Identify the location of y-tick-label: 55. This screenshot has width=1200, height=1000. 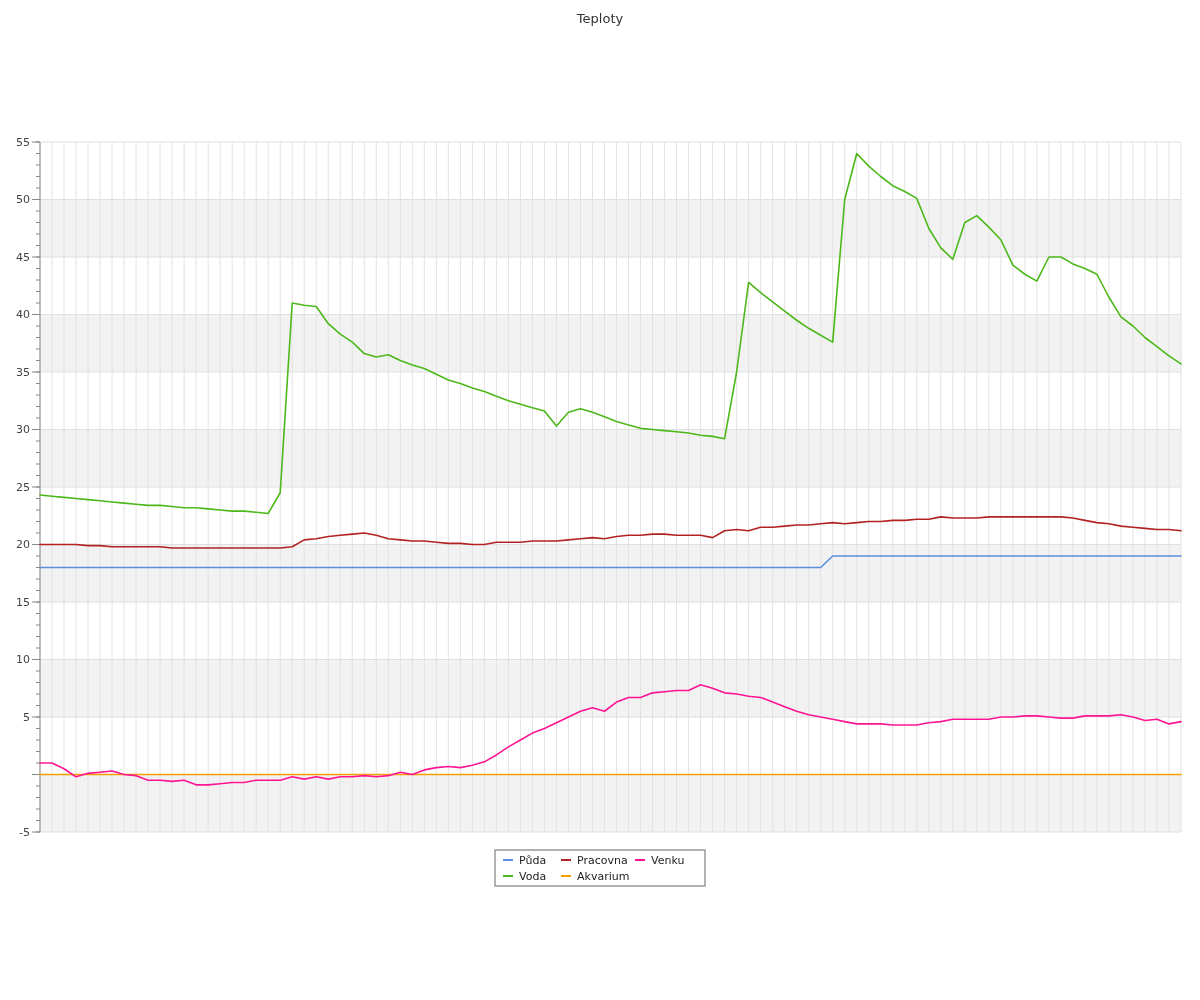
(23, 142).